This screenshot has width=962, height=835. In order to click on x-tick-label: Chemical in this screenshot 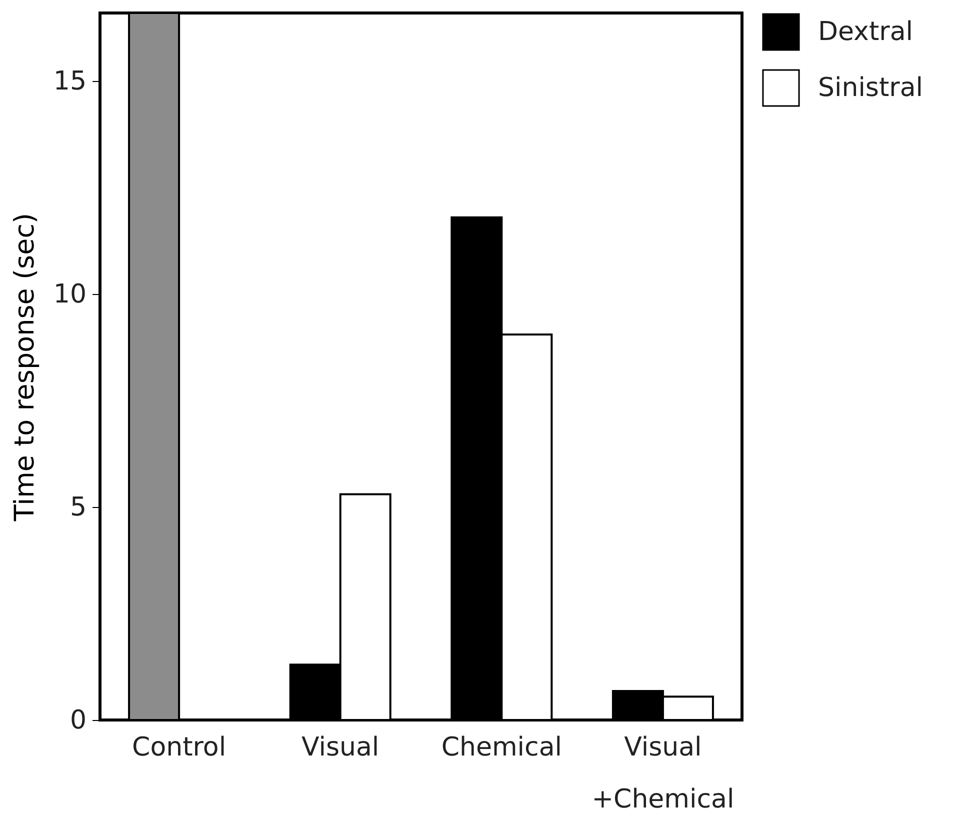, I will do `click(501, 747)`.